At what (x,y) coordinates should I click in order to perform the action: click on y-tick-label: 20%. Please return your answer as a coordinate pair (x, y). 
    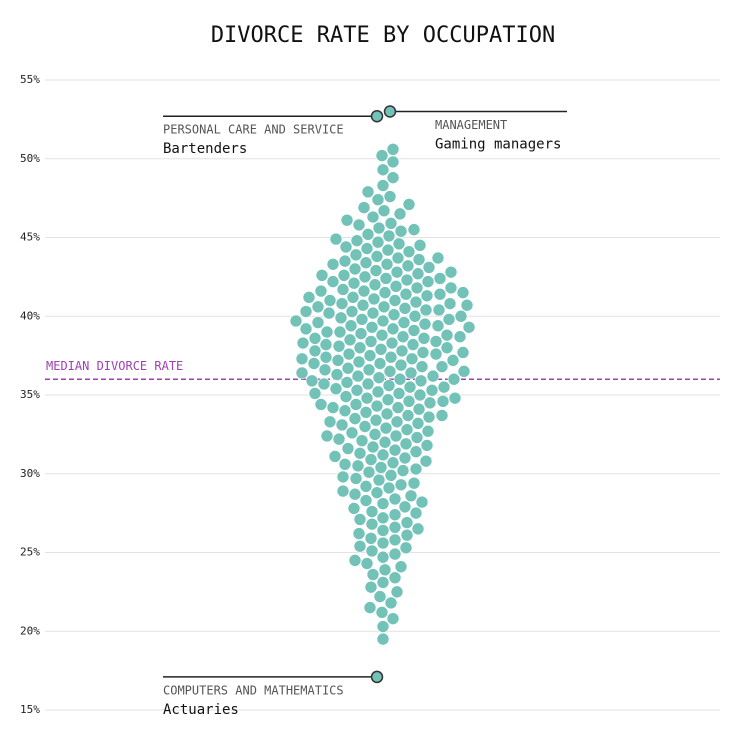
    Looking at the image, I should click on (30, 630).